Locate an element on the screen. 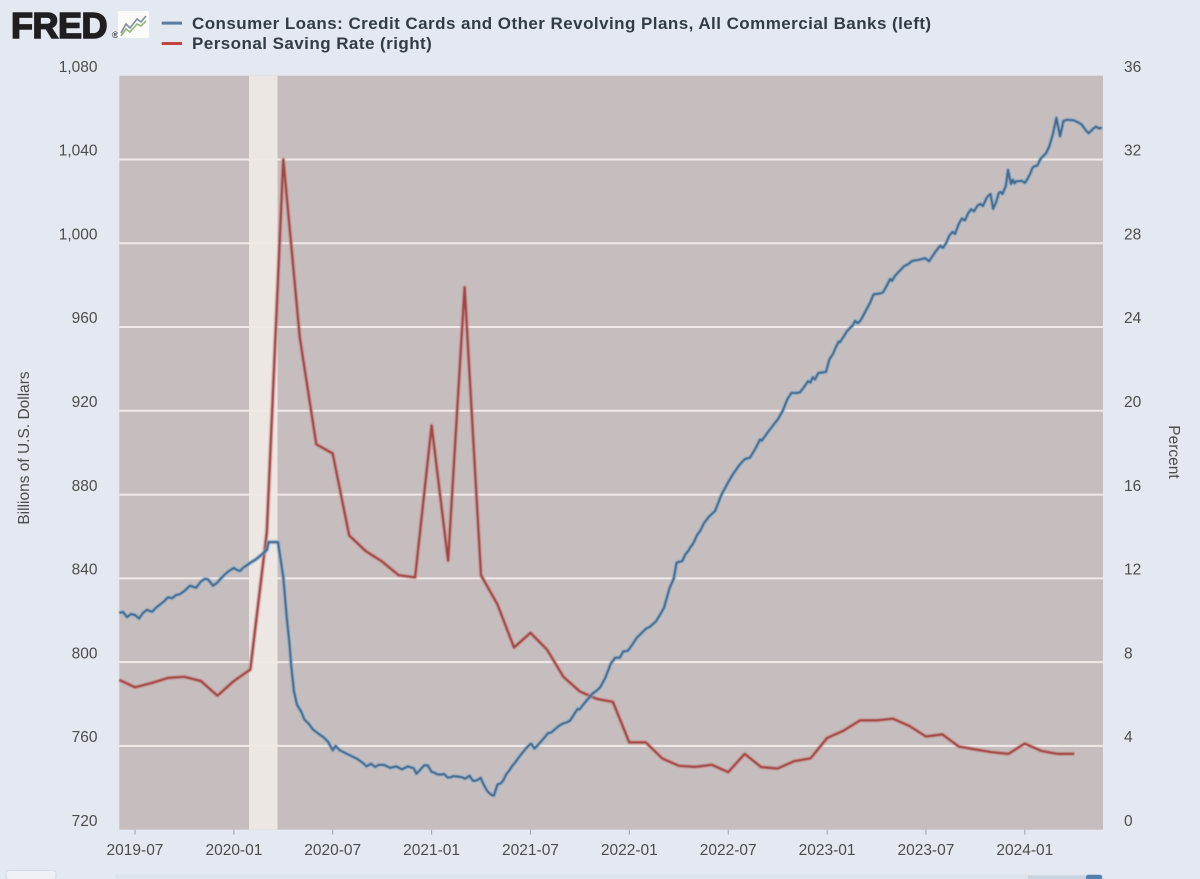 This screenshot has width=1200, height=879. svg-text: 2024-01 is located at coordinates (1024, 850).